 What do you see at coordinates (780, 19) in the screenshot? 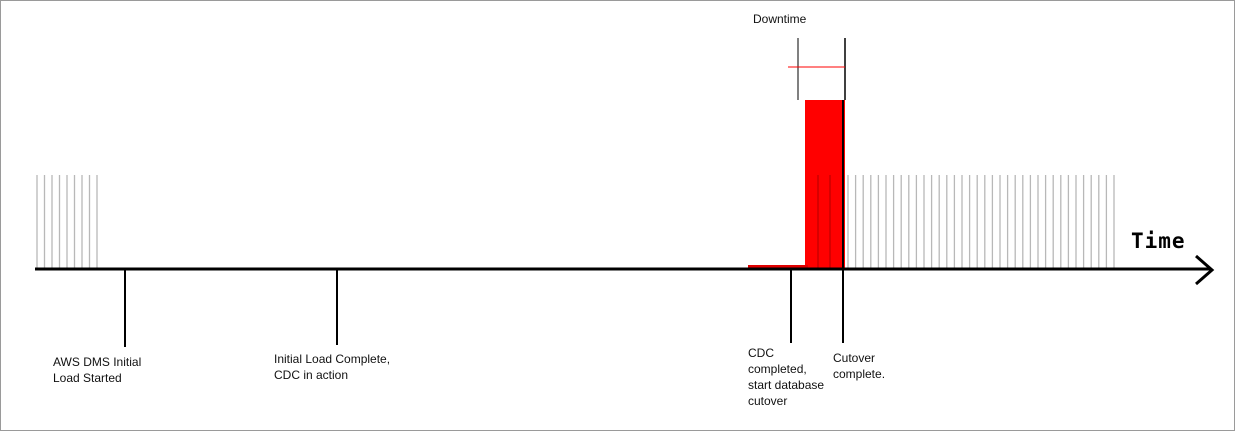
I see `downtime-label: Downtime` at bounding box center [780, 19].